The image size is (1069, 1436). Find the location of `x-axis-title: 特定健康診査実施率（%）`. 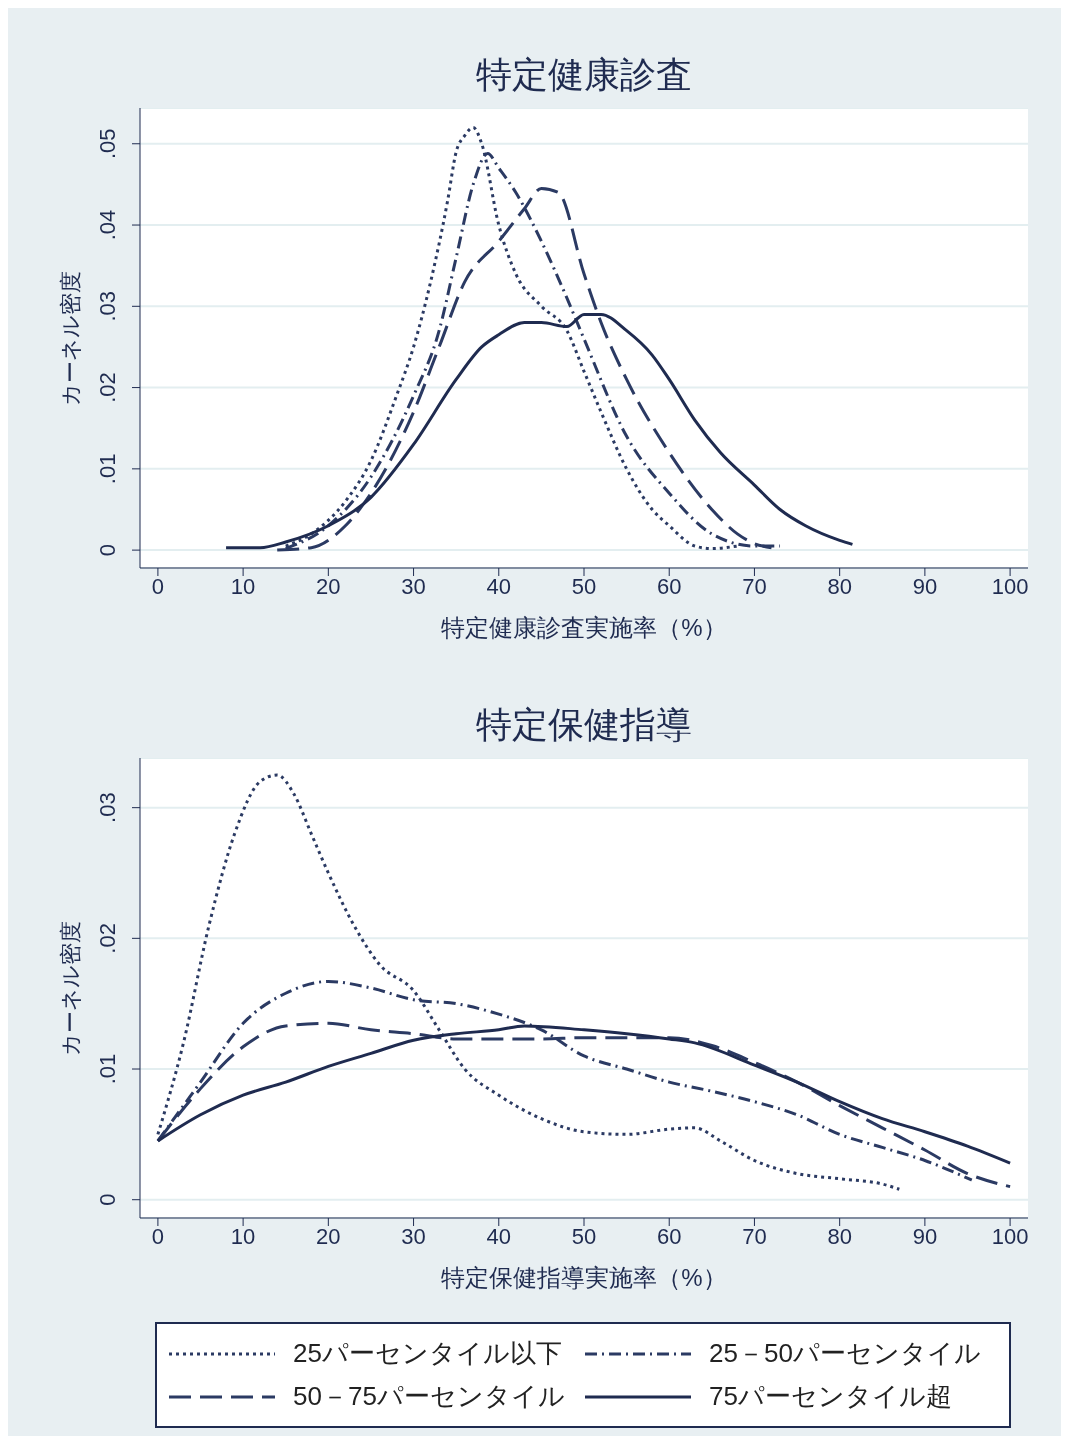

x-axis-title: 特定健康診査実施率（%） is located at coordinates (584, 627).